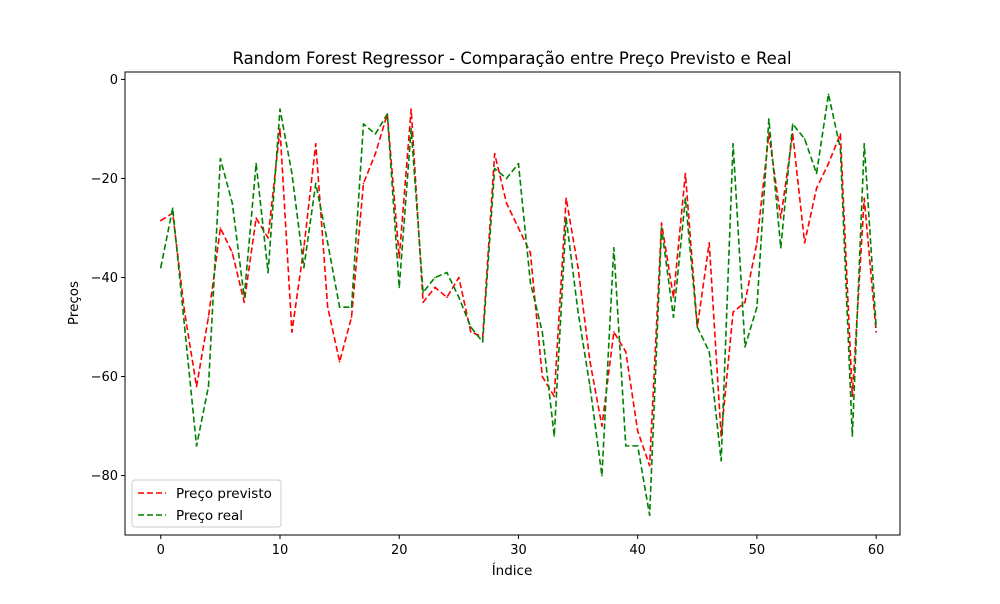 The image size is (1000, 604). What do you see at coordinates (757, 550) in the screenshot?
I see `x-tick-label: 50` at bounding box center [757, 550].